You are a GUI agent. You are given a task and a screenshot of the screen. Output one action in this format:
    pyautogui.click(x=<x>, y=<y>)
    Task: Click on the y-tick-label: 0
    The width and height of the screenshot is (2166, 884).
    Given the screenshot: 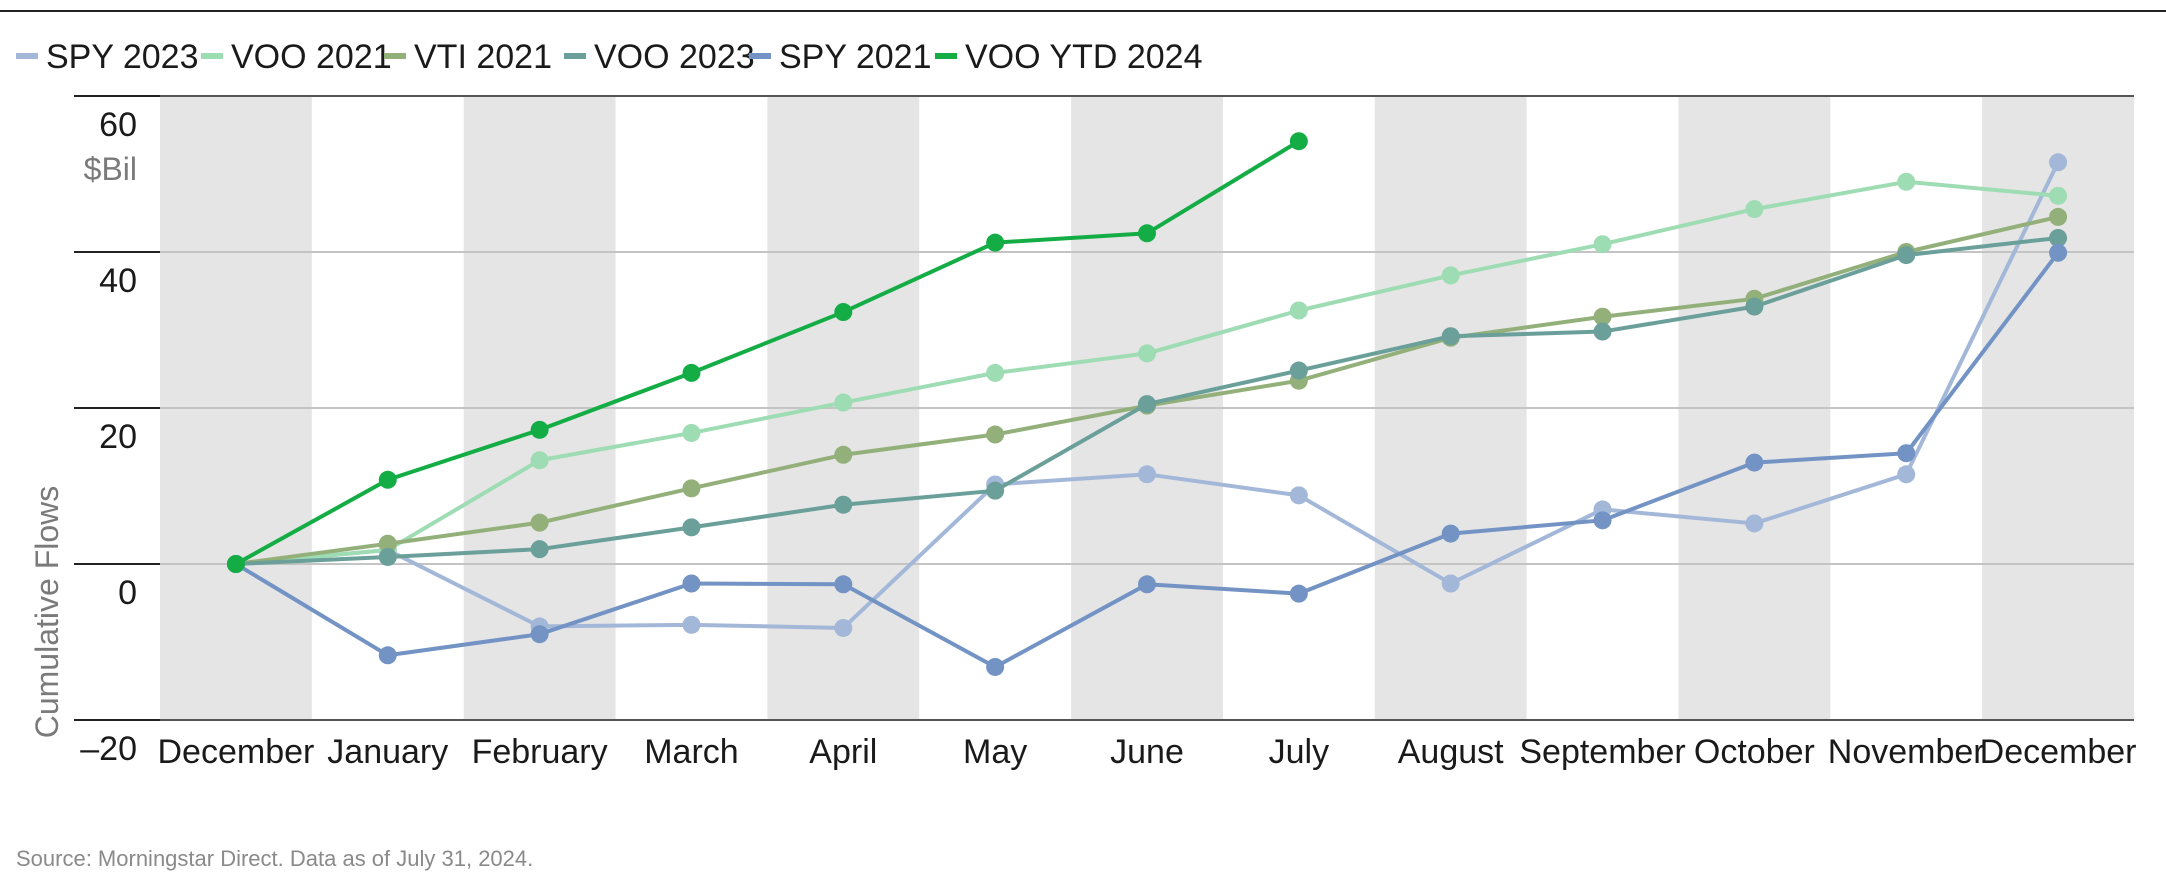 What is the action you would take?
    pyautogui.click(x=127, y=593)
    